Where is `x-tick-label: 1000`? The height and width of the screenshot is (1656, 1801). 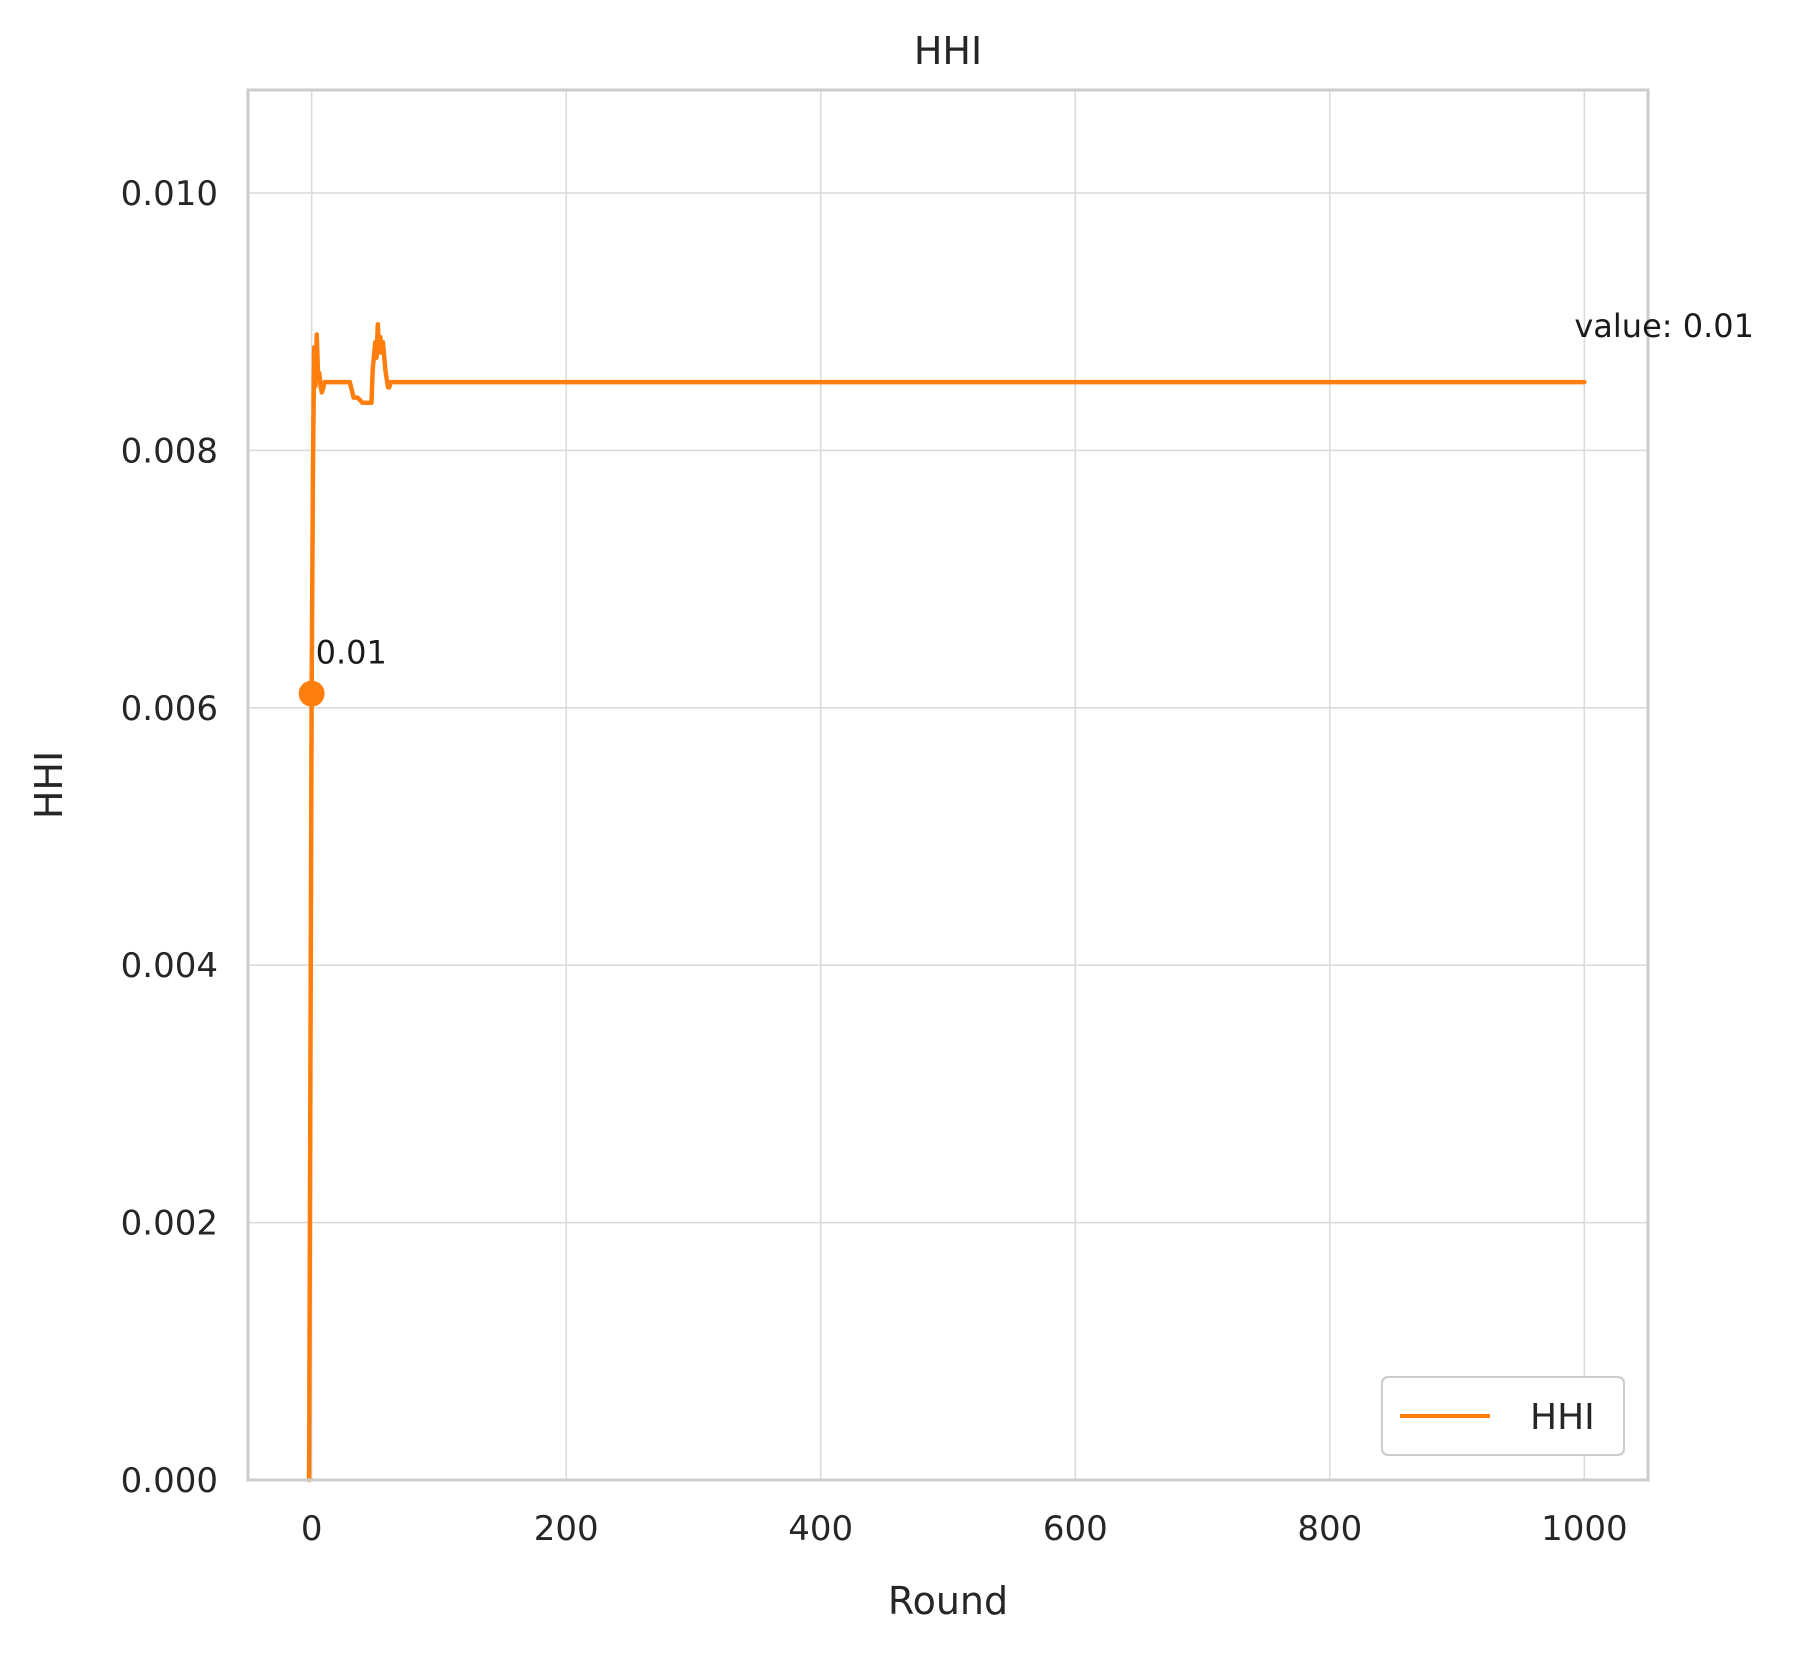
x-tick-label: 1000 is located at coordinates (1584, 1529).